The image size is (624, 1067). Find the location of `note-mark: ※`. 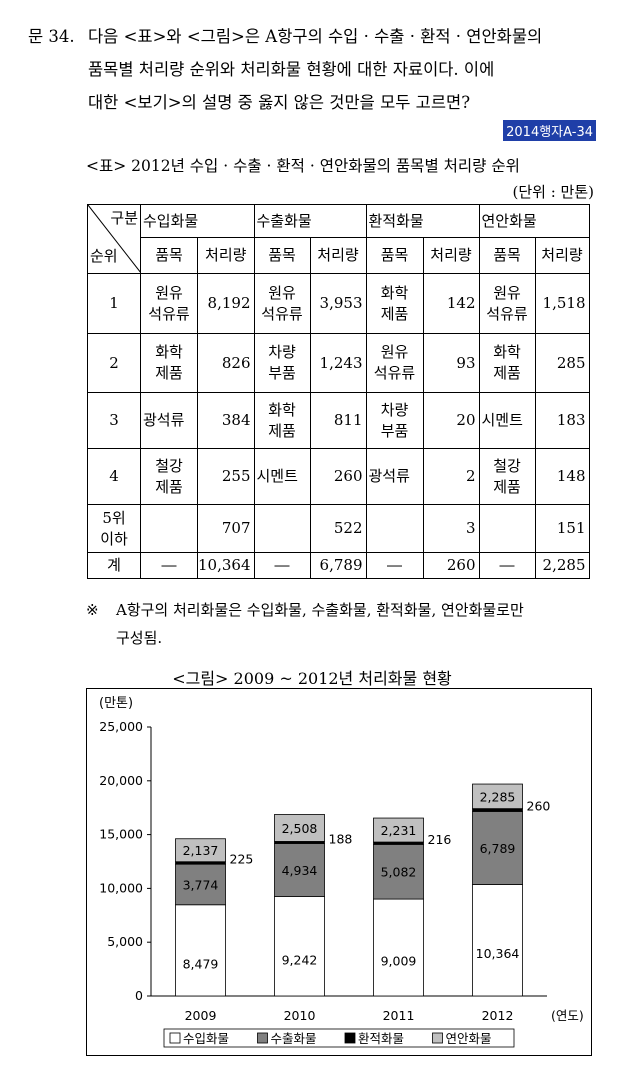

note-mark: ※ is located at coordinates (92, 610).